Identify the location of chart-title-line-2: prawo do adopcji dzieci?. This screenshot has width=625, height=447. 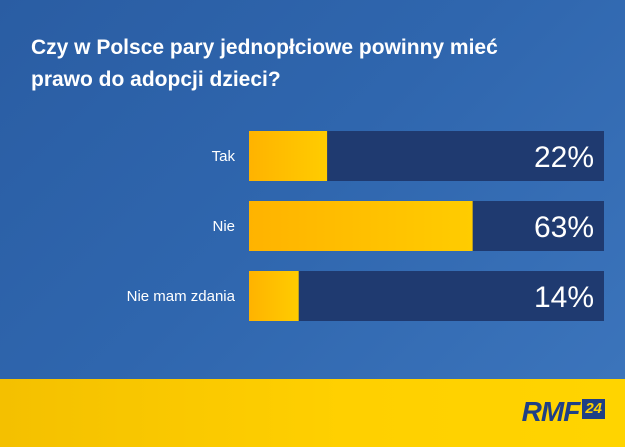
(156, 79).